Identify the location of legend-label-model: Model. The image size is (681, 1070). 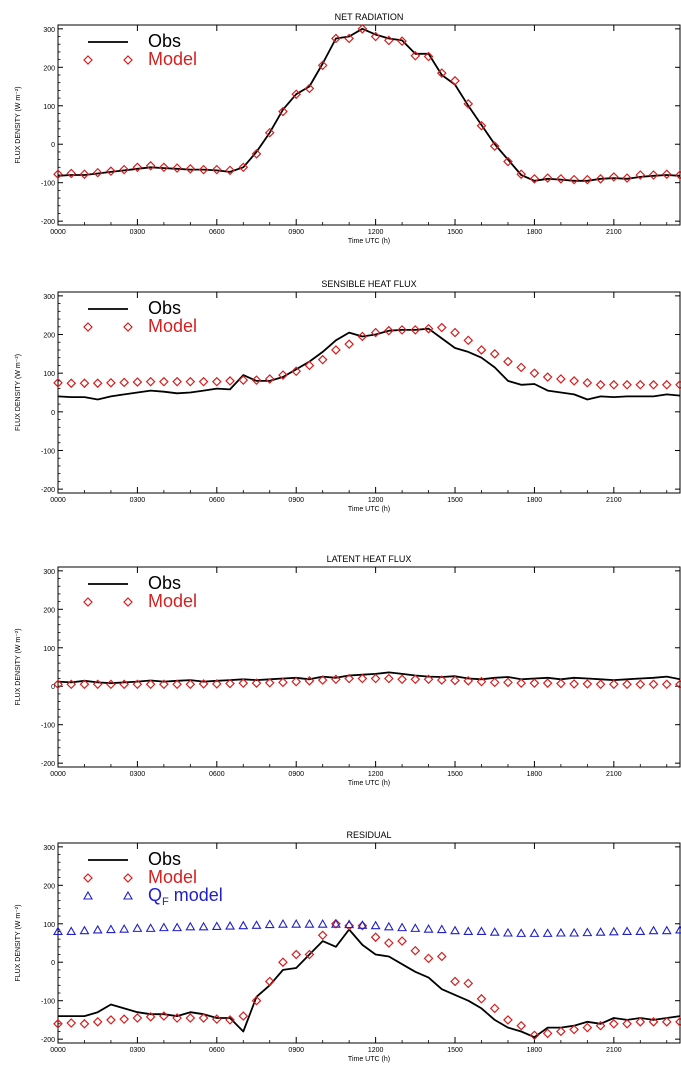
(172, 877).